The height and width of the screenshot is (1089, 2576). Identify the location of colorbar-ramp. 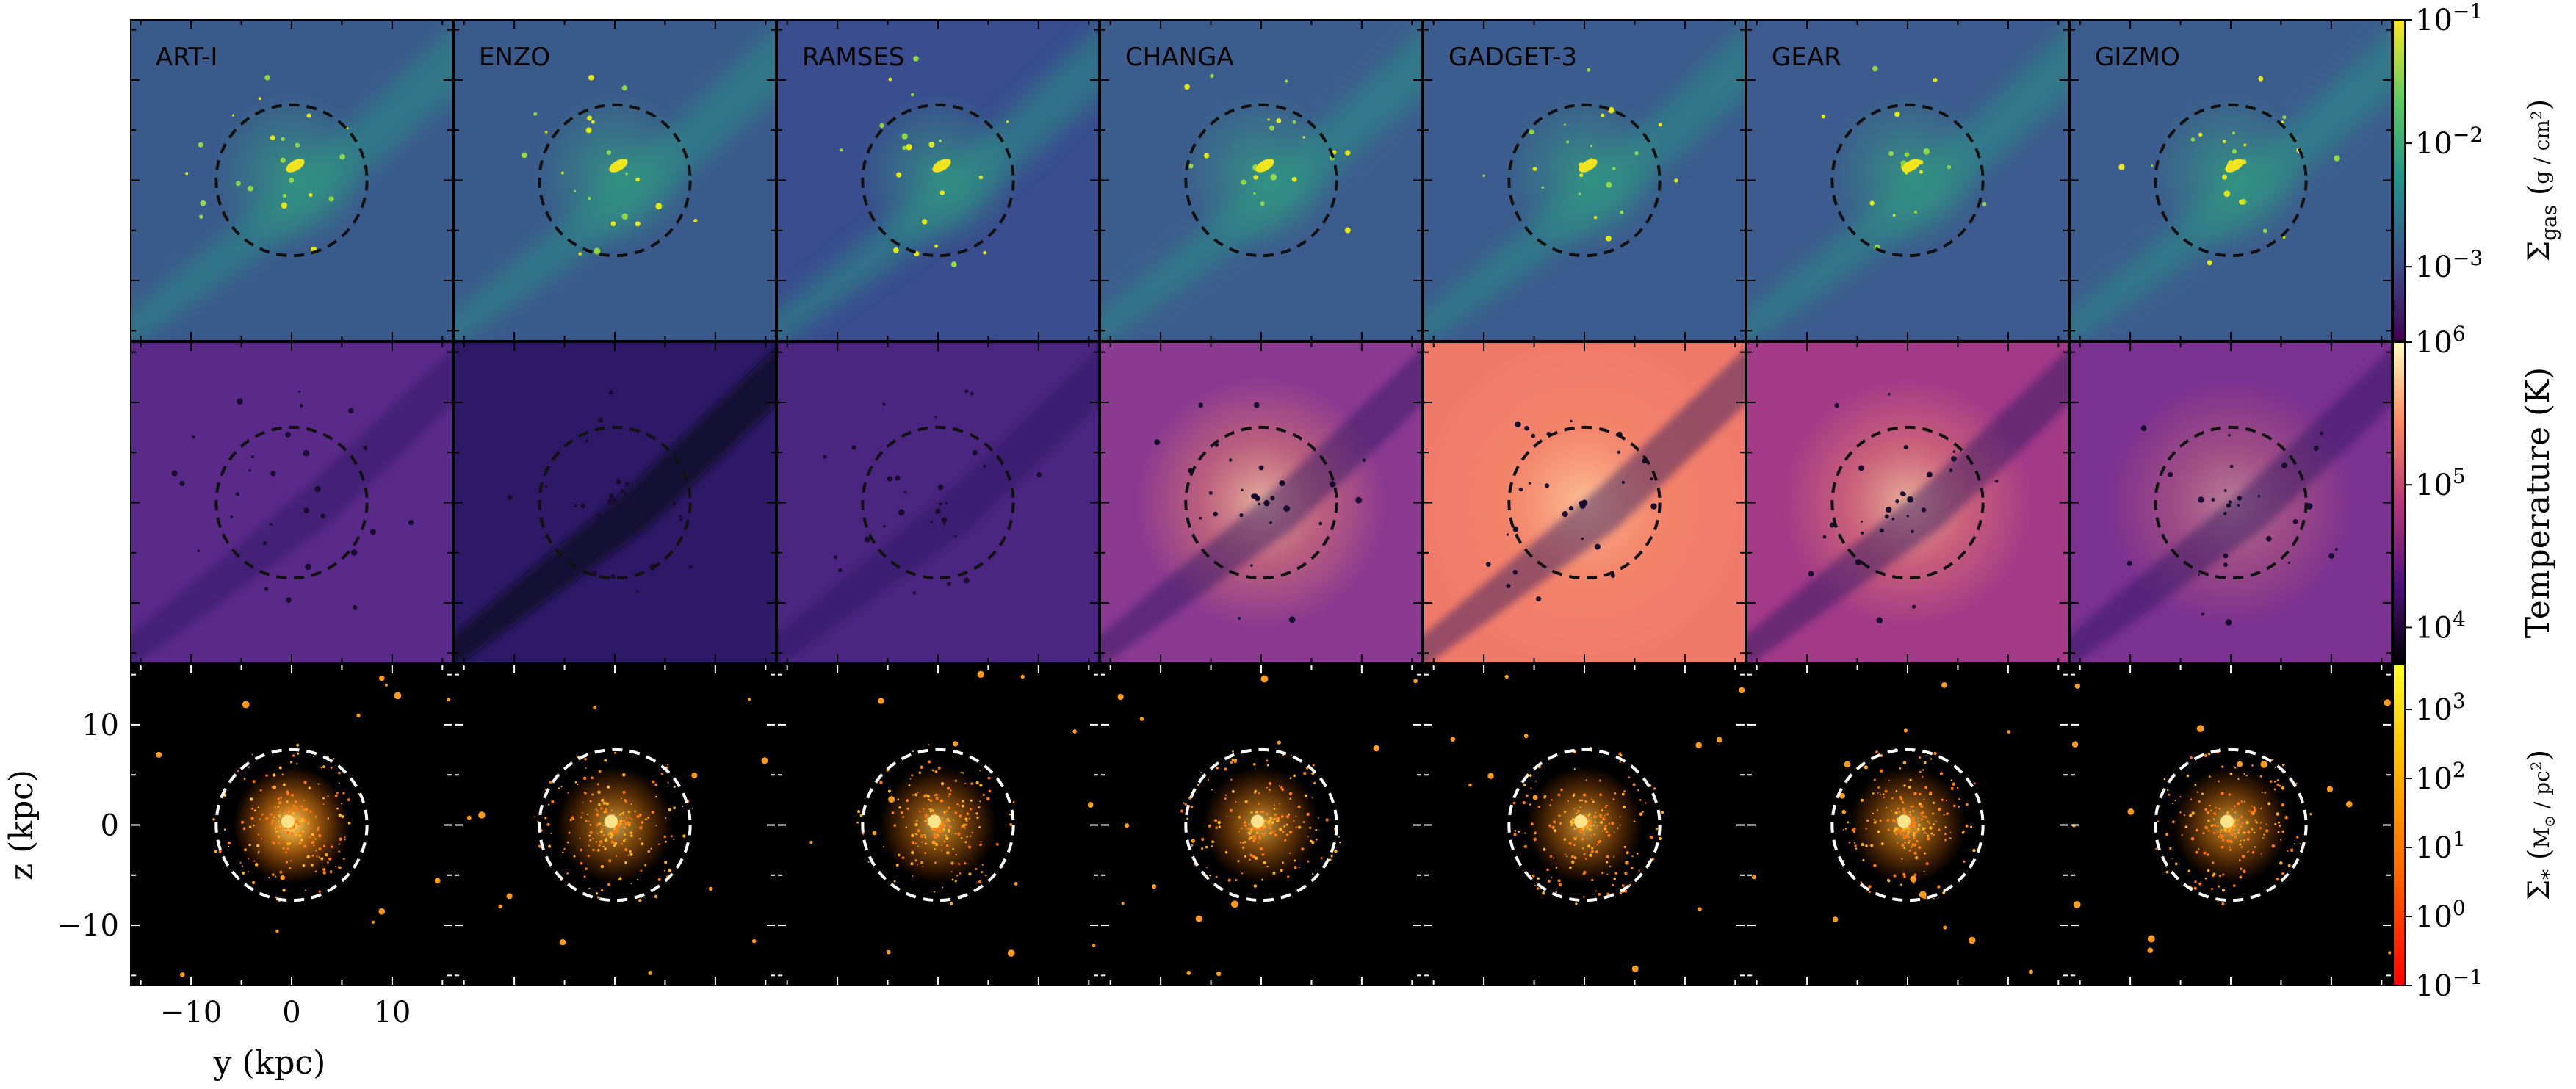
(2399, 180).